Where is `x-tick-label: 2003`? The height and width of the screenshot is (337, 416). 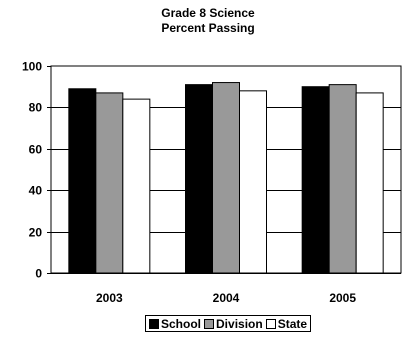
x-tick-label: 2003 is located at coordinates (109, 298).